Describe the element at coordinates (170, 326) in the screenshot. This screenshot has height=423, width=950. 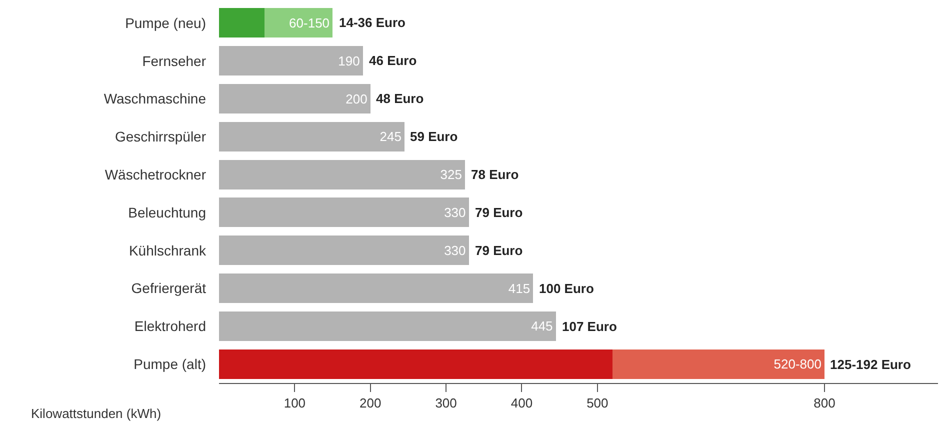
I see `y-tick-label: Elektroherd` at that location.